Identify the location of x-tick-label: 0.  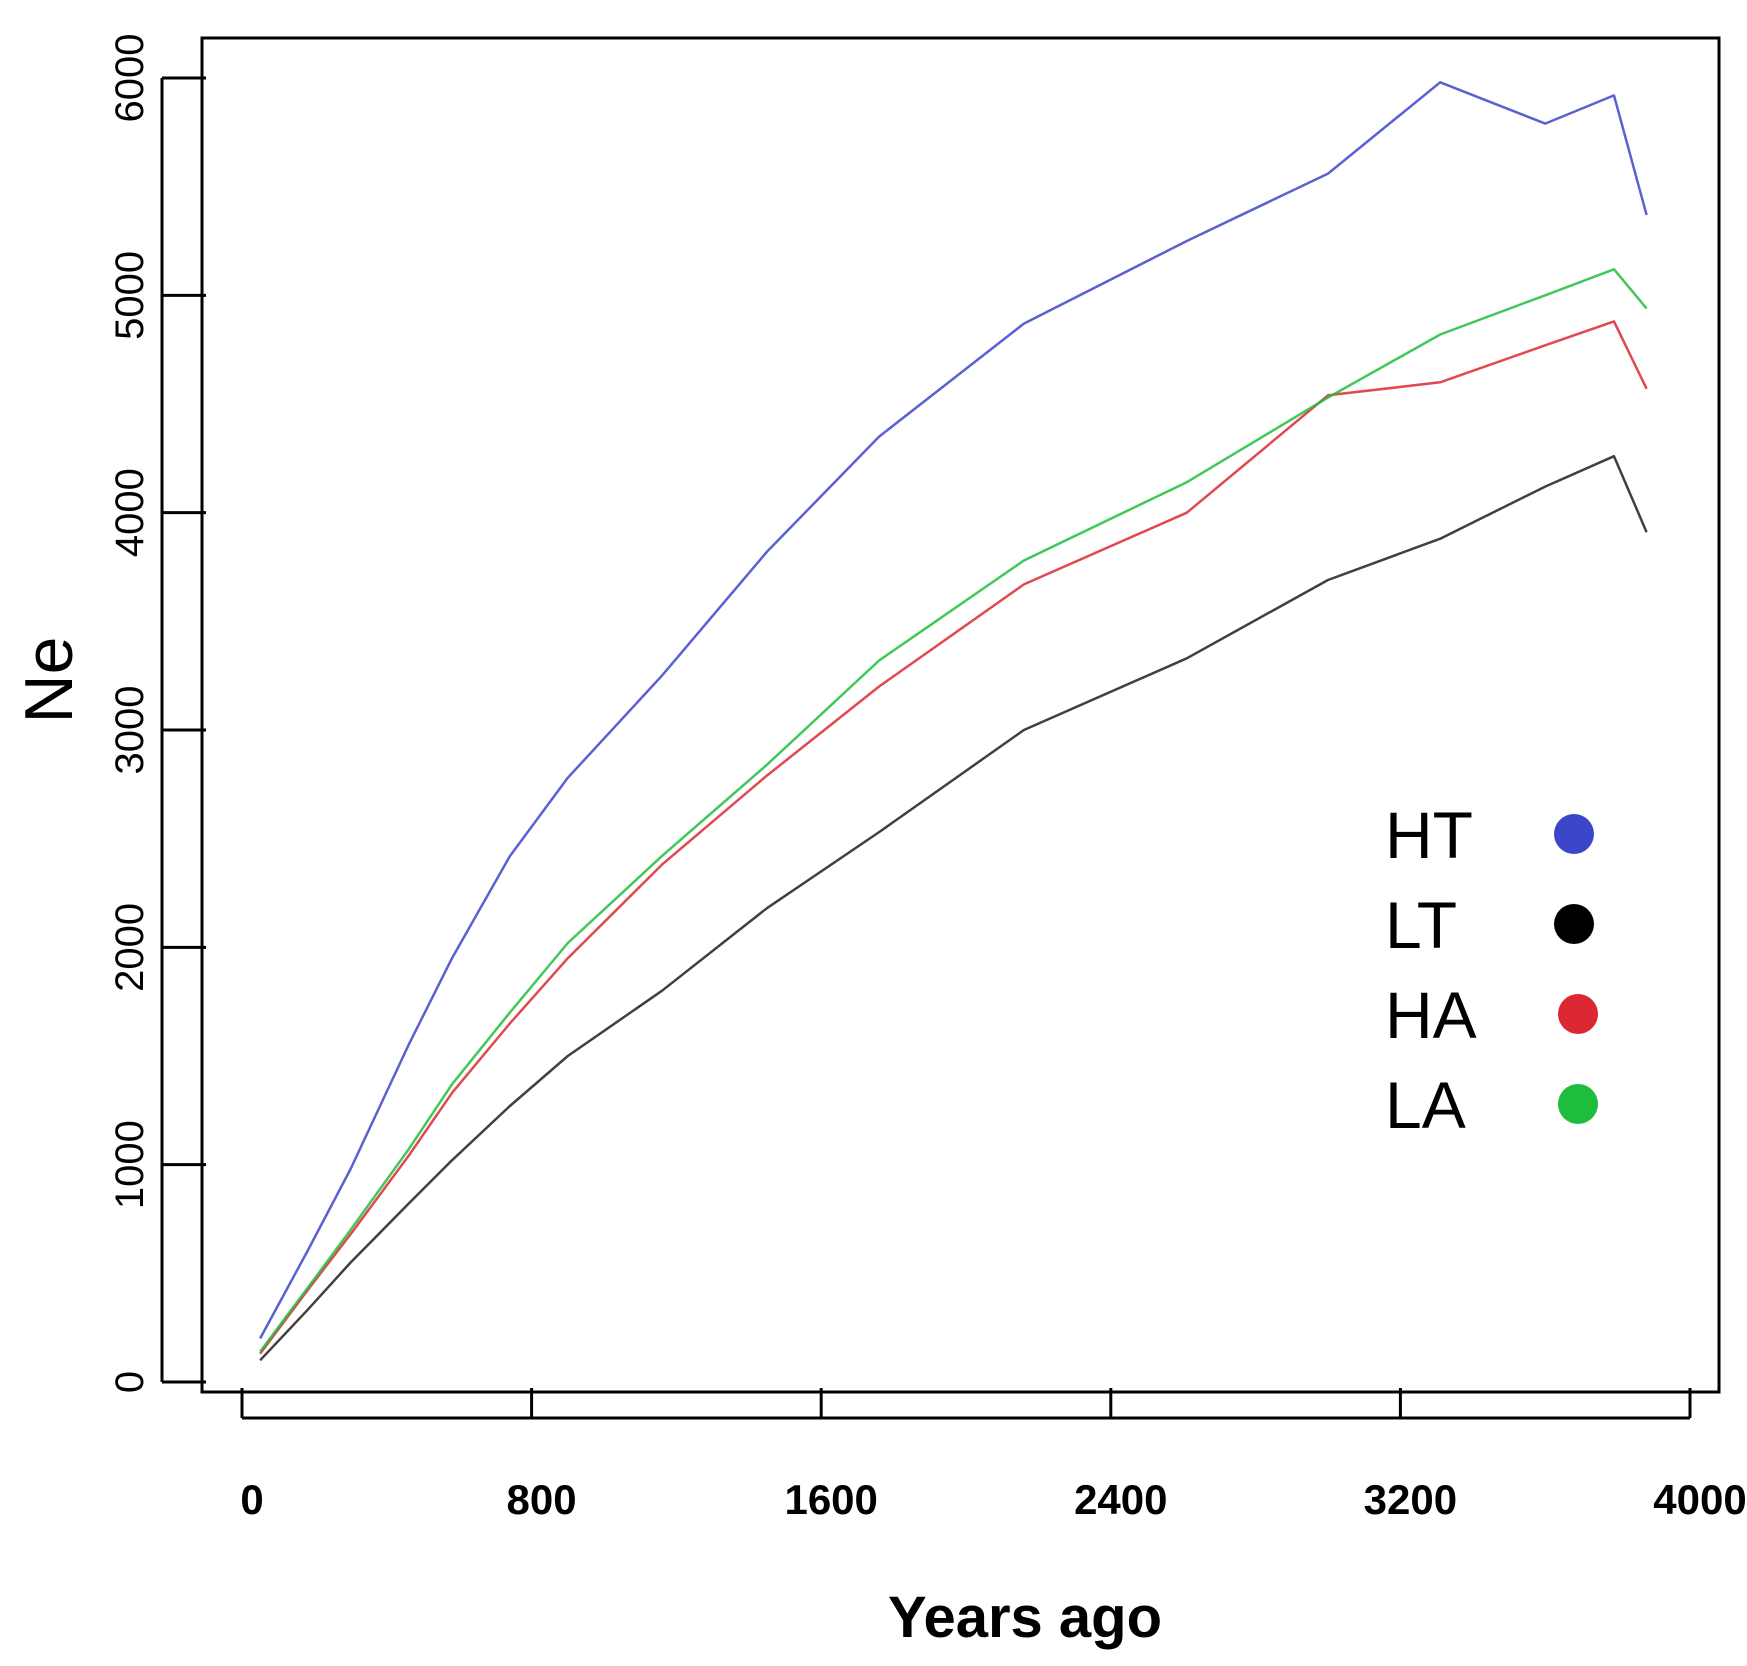
(251, 1499).